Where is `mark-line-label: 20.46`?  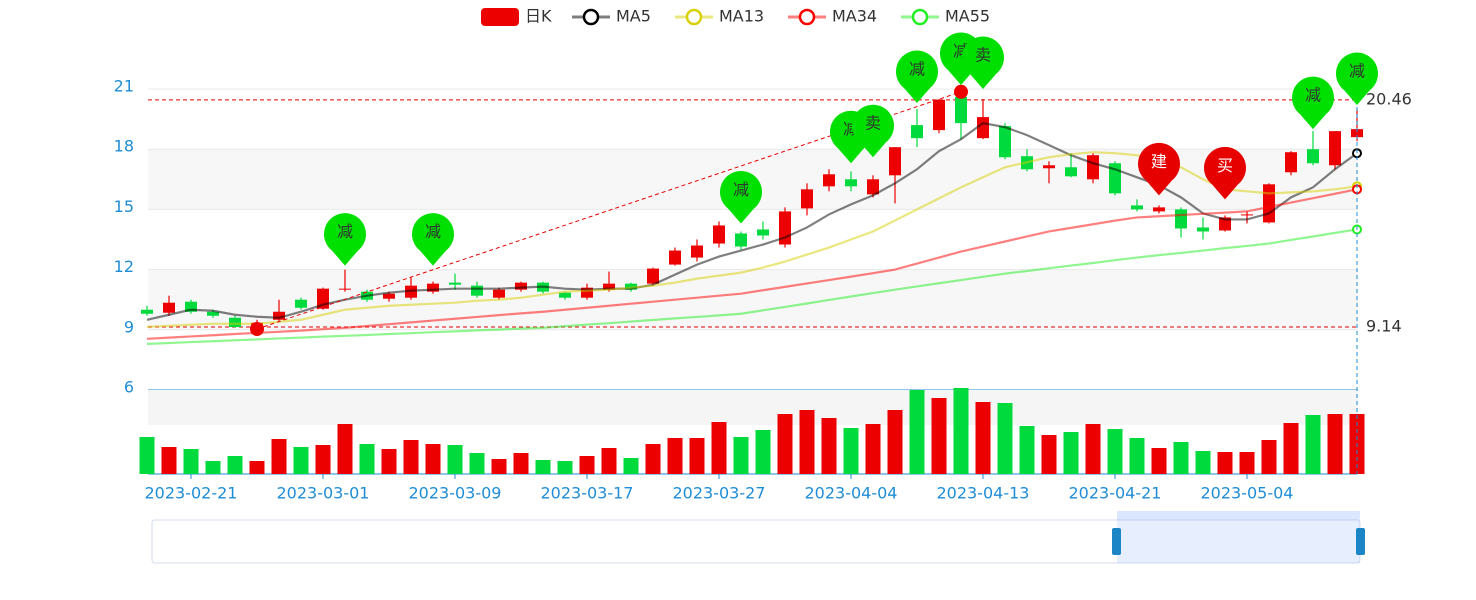
mark-line-label: 20.46 is located at coordinates (1389, 98).